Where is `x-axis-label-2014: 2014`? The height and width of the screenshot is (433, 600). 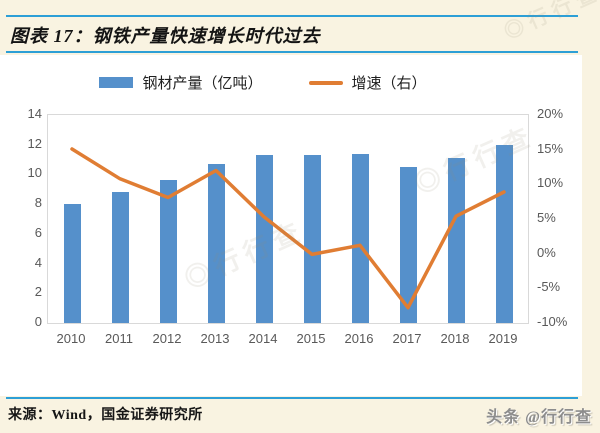 x-axis-label-2014: 2014 is located at coordinates (263, 338).